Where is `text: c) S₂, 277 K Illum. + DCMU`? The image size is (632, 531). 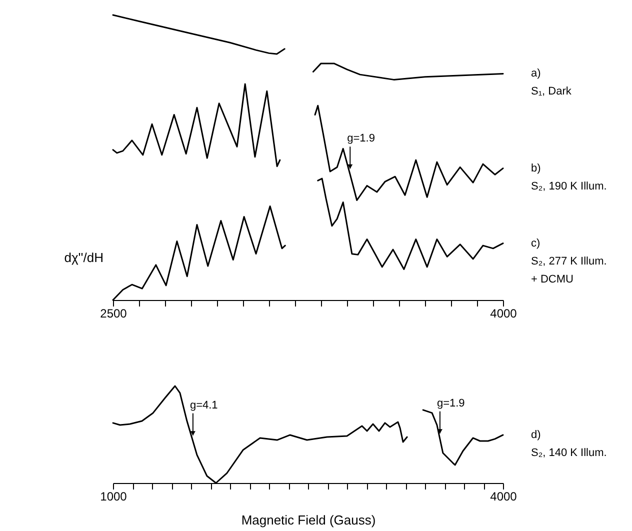 text: c) S₂, 277 K Illum. + DCMU is located at coordinates (569, 261).